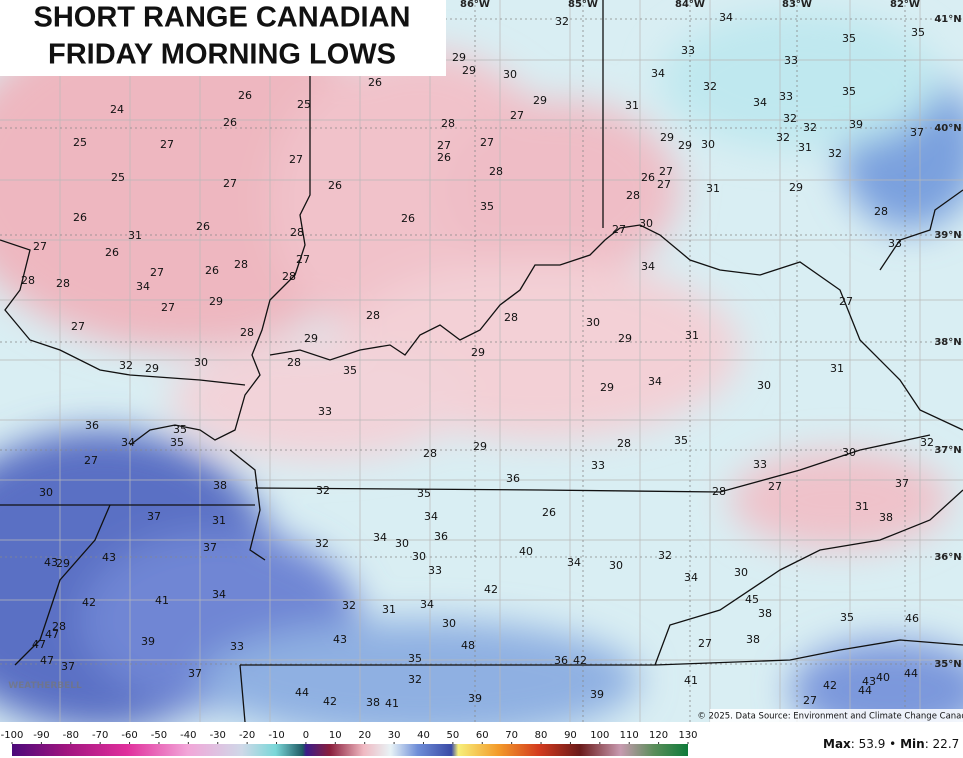 This screenshot has height=758, width=963. I want to click on colorbar, so click(350, 750).